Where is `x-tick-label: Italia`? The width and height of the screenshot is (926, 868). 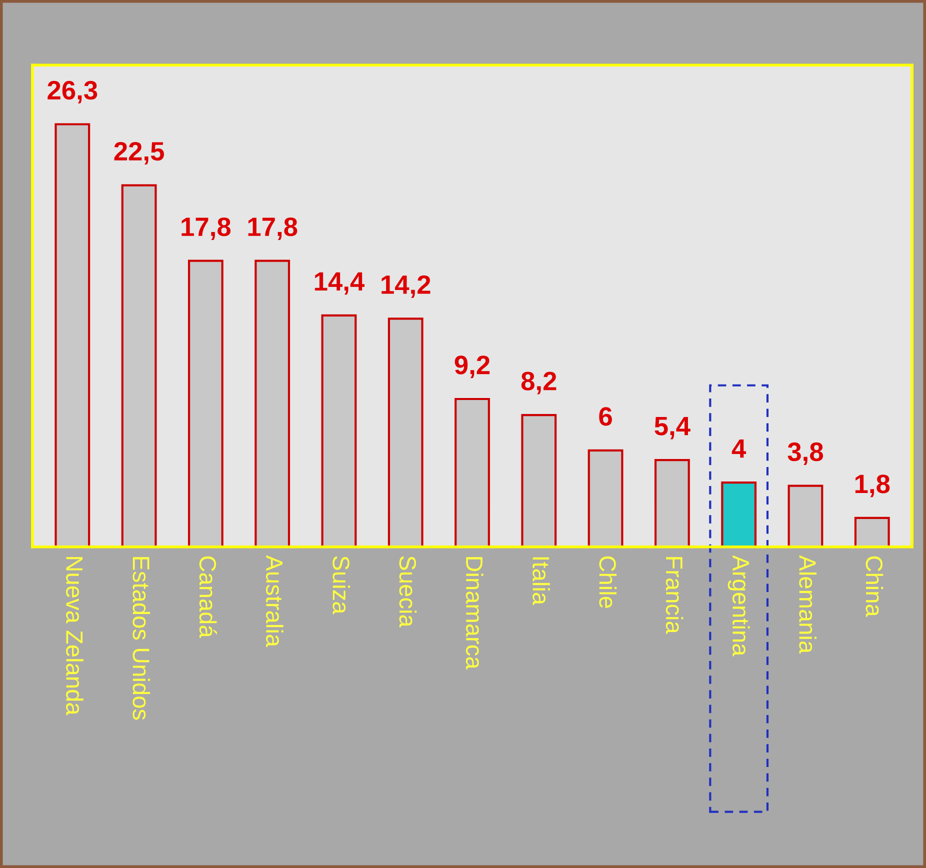
x-tick-label: Italia is located at coordinates (541, 581).